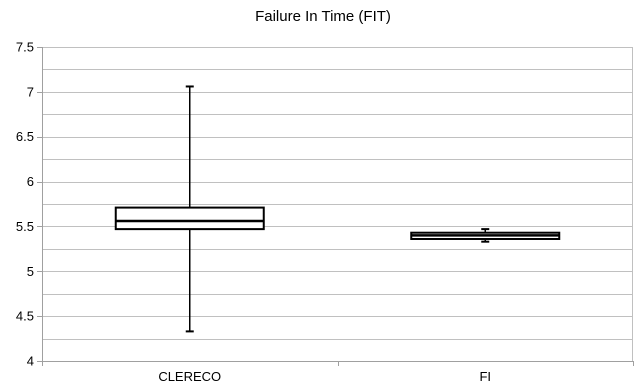 Image resolution: width=637 pixels, height=389 pixels. I want to click on category-label-fi: FI, so click(485, 376).